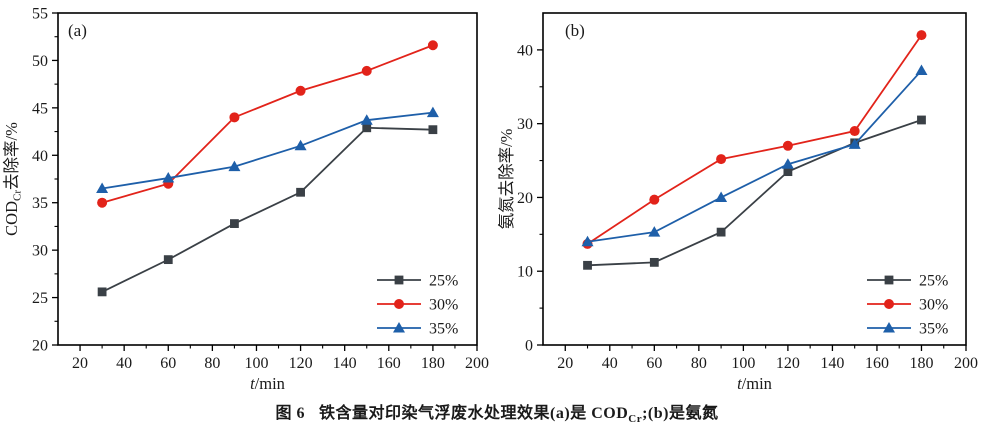 This screenshot has height=433, width=994. Describe the element at coordinates (529, 346) in the screenshot. I see `svg-text: 0` at that location.